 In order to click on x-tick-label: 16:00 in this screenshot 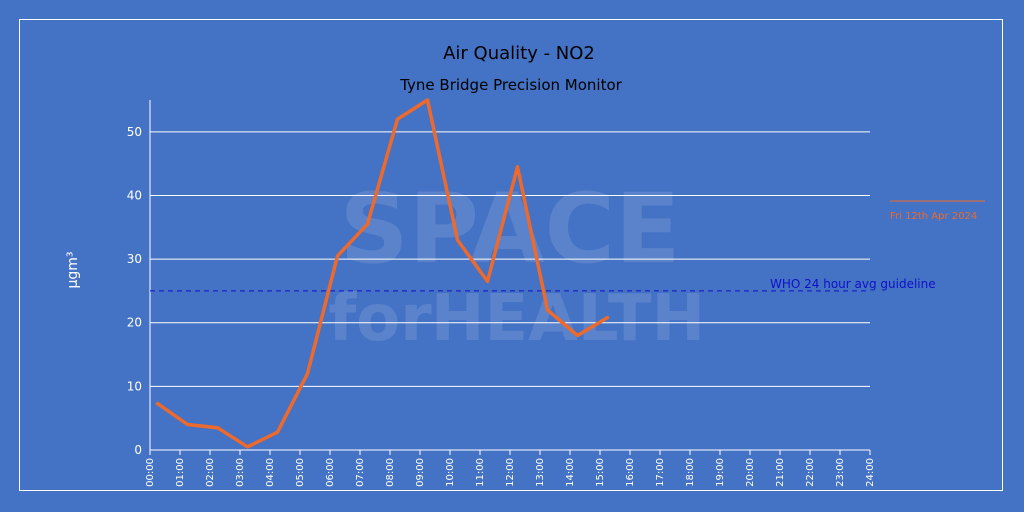, I will do `click(630, 472)`.